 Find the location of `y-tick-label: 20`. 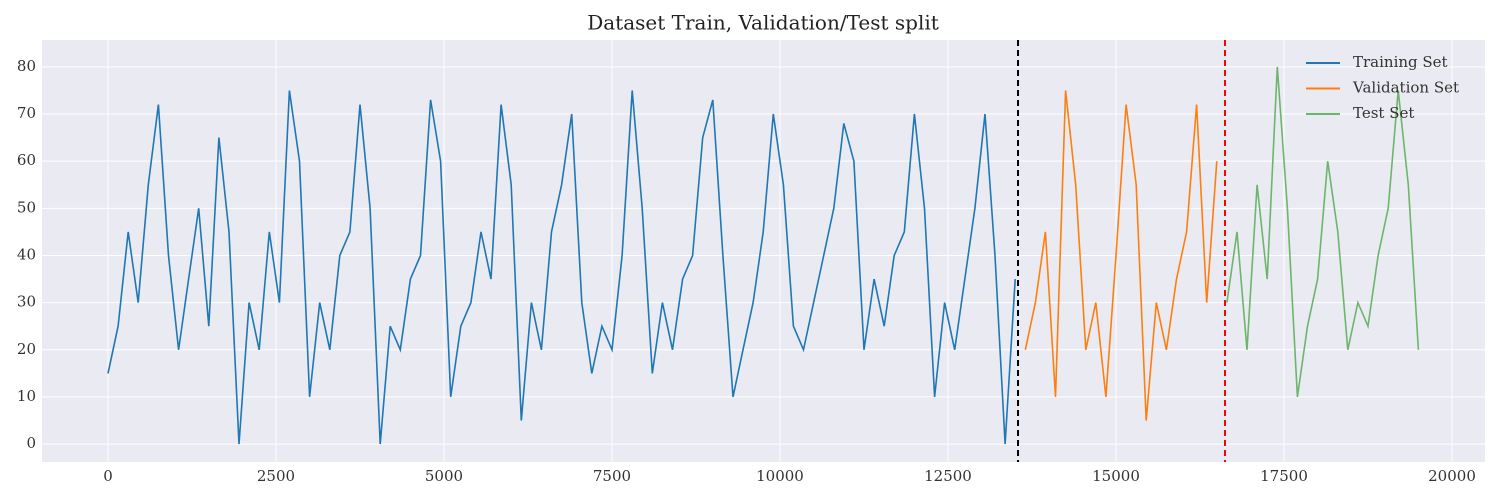

y-tick-label: 20 is located at coordinates (26, 349).